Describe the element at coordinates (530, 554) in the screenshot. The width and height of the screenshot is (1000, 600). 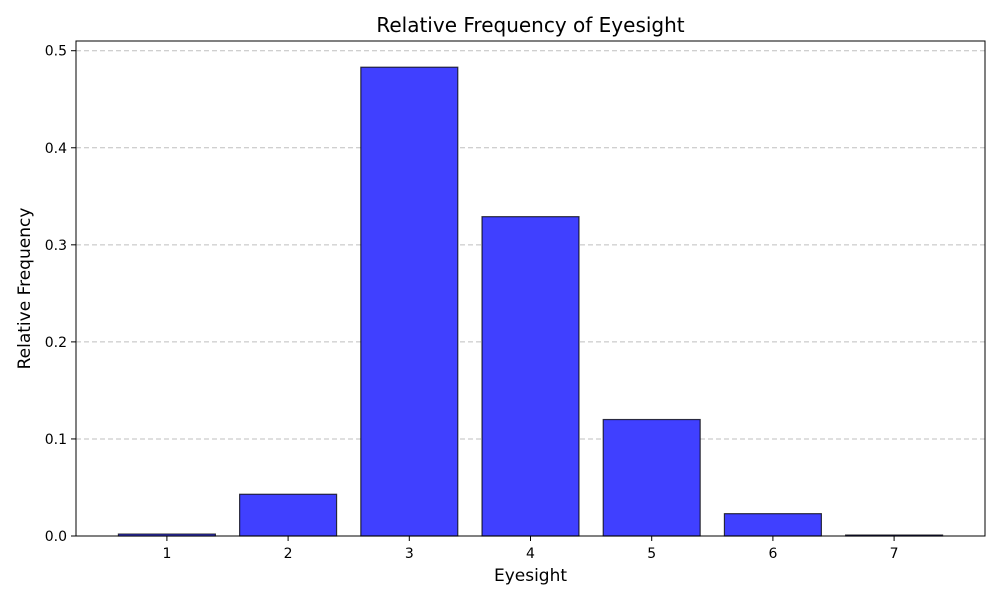
I see `x-tick-label: 4` at that location.